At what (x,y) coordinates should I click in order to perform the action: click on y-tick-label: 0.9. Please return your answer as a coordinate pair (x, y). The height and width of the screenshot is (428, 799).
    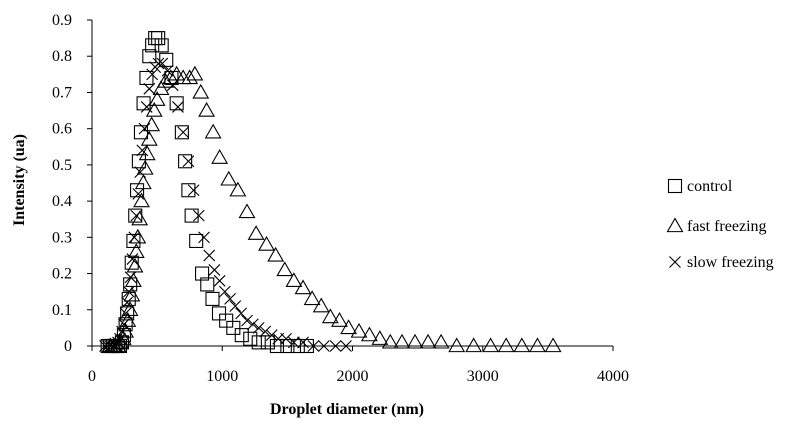
    Looking at the image, I should click on (62, 20).